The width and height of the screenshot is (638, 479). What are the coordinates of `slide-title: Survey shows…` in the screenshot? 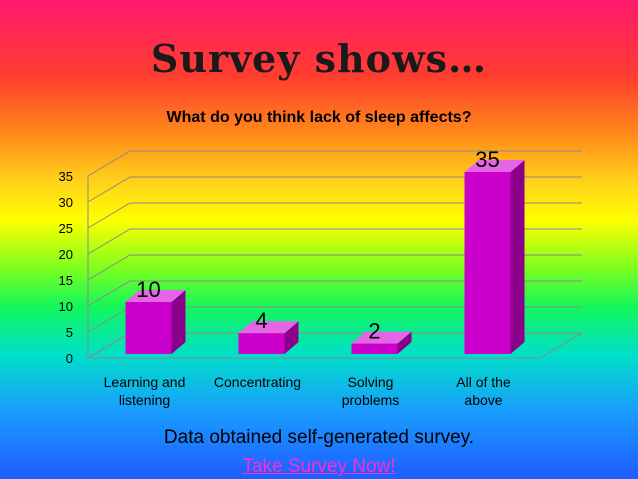 It's located at (319, 58).